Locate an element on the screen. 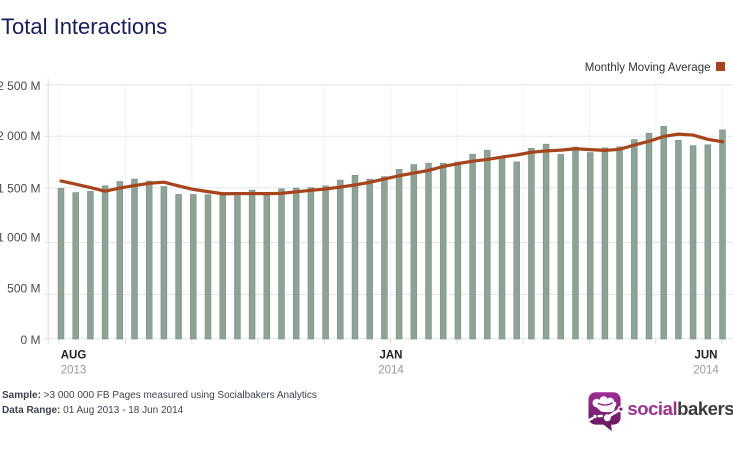  svg-text: 2 000 M is located at coordinates (20, 136).